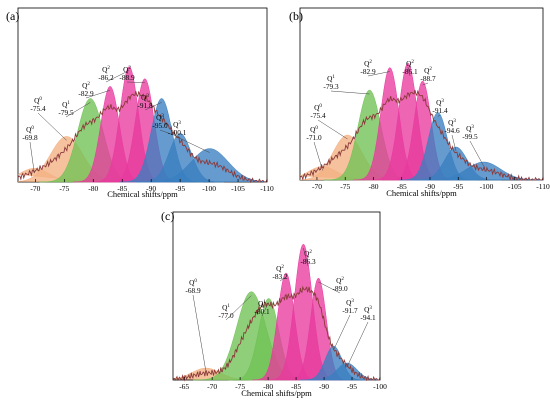  Describe the element at coordinates (340, 288) in the screenshot. I see `annotation-value: -89.0` at that location.